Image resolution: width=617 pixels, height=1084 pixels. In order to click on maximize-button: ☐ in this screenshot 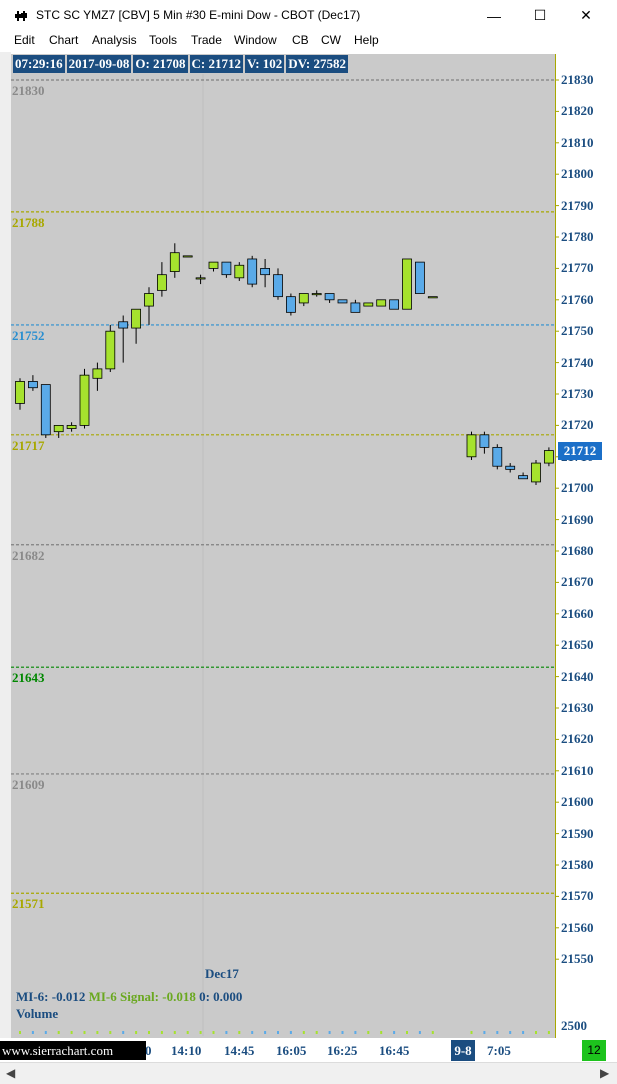, I will do `click(540, 15)`.